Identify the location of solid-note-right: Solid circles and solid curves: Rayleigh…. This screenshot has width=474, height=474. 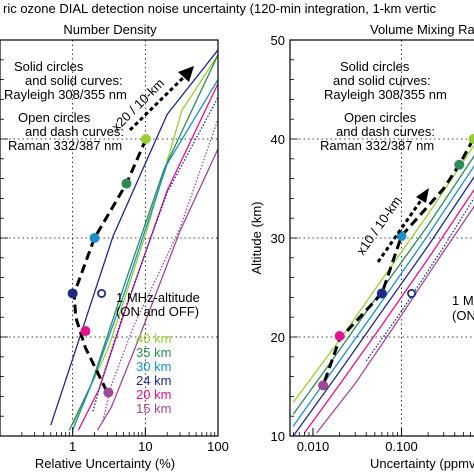
(385, 80).